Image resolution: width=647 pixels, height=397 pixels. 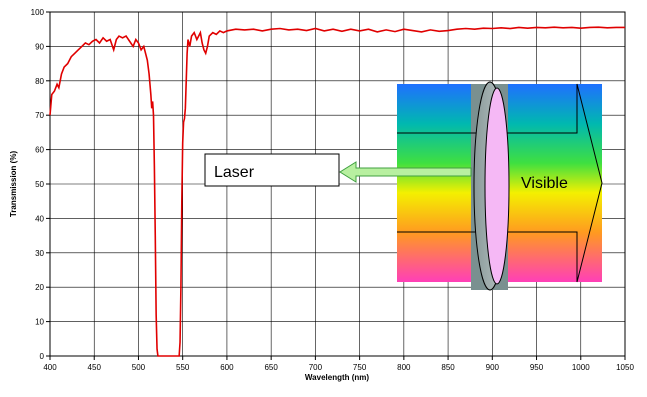 I want to click on x-tick-label: 950, so click(x=537, y=367).